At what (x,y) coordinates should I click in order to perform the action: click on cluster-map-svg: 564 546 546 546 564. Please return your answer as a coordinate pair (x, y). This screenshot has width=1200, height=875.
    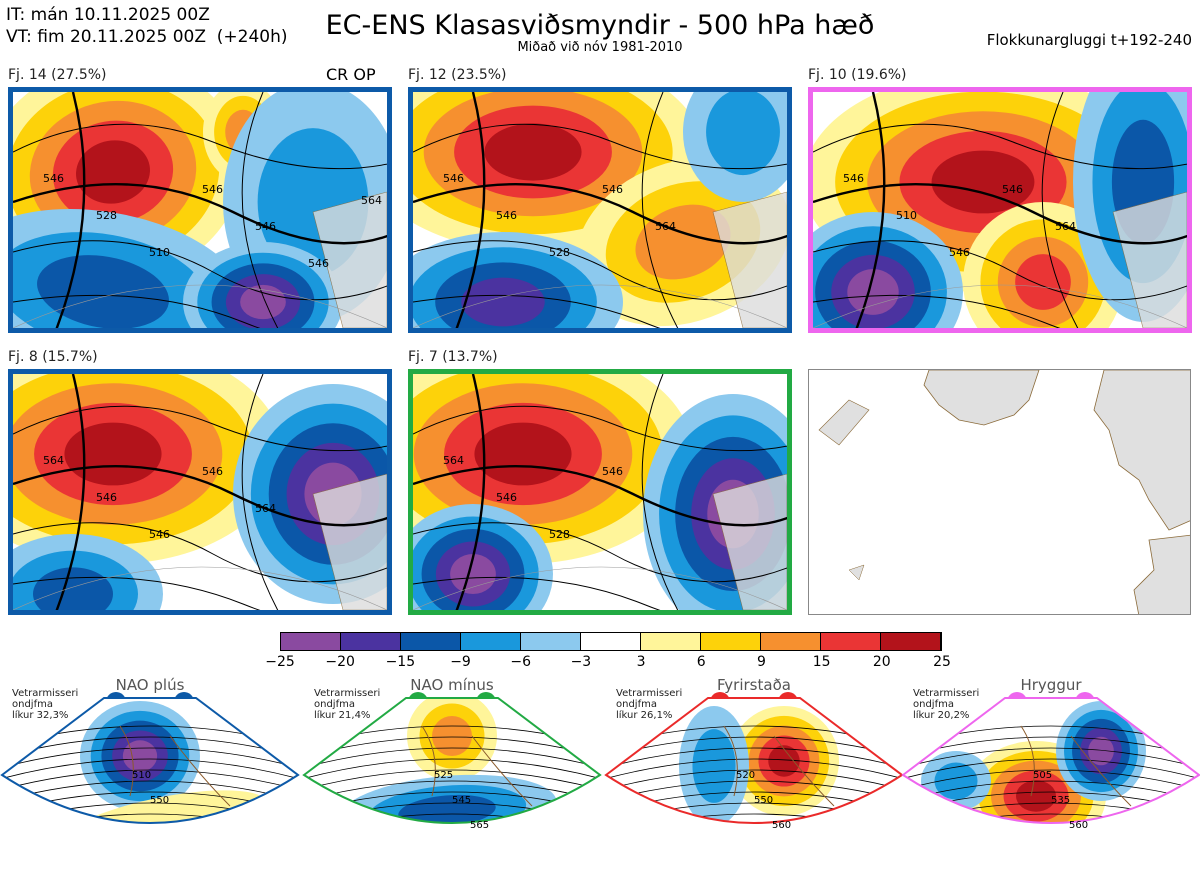
    Looking at the image, I should click on (200, 492).